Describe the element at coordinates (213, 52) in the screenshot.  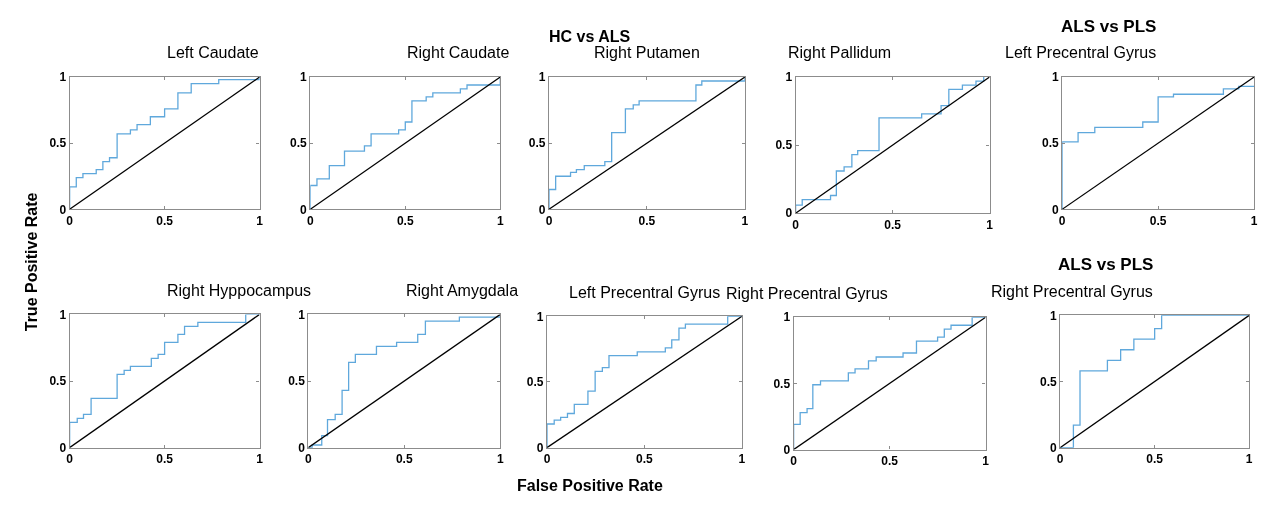
I see `chart-title: Left Caudate` at that location.